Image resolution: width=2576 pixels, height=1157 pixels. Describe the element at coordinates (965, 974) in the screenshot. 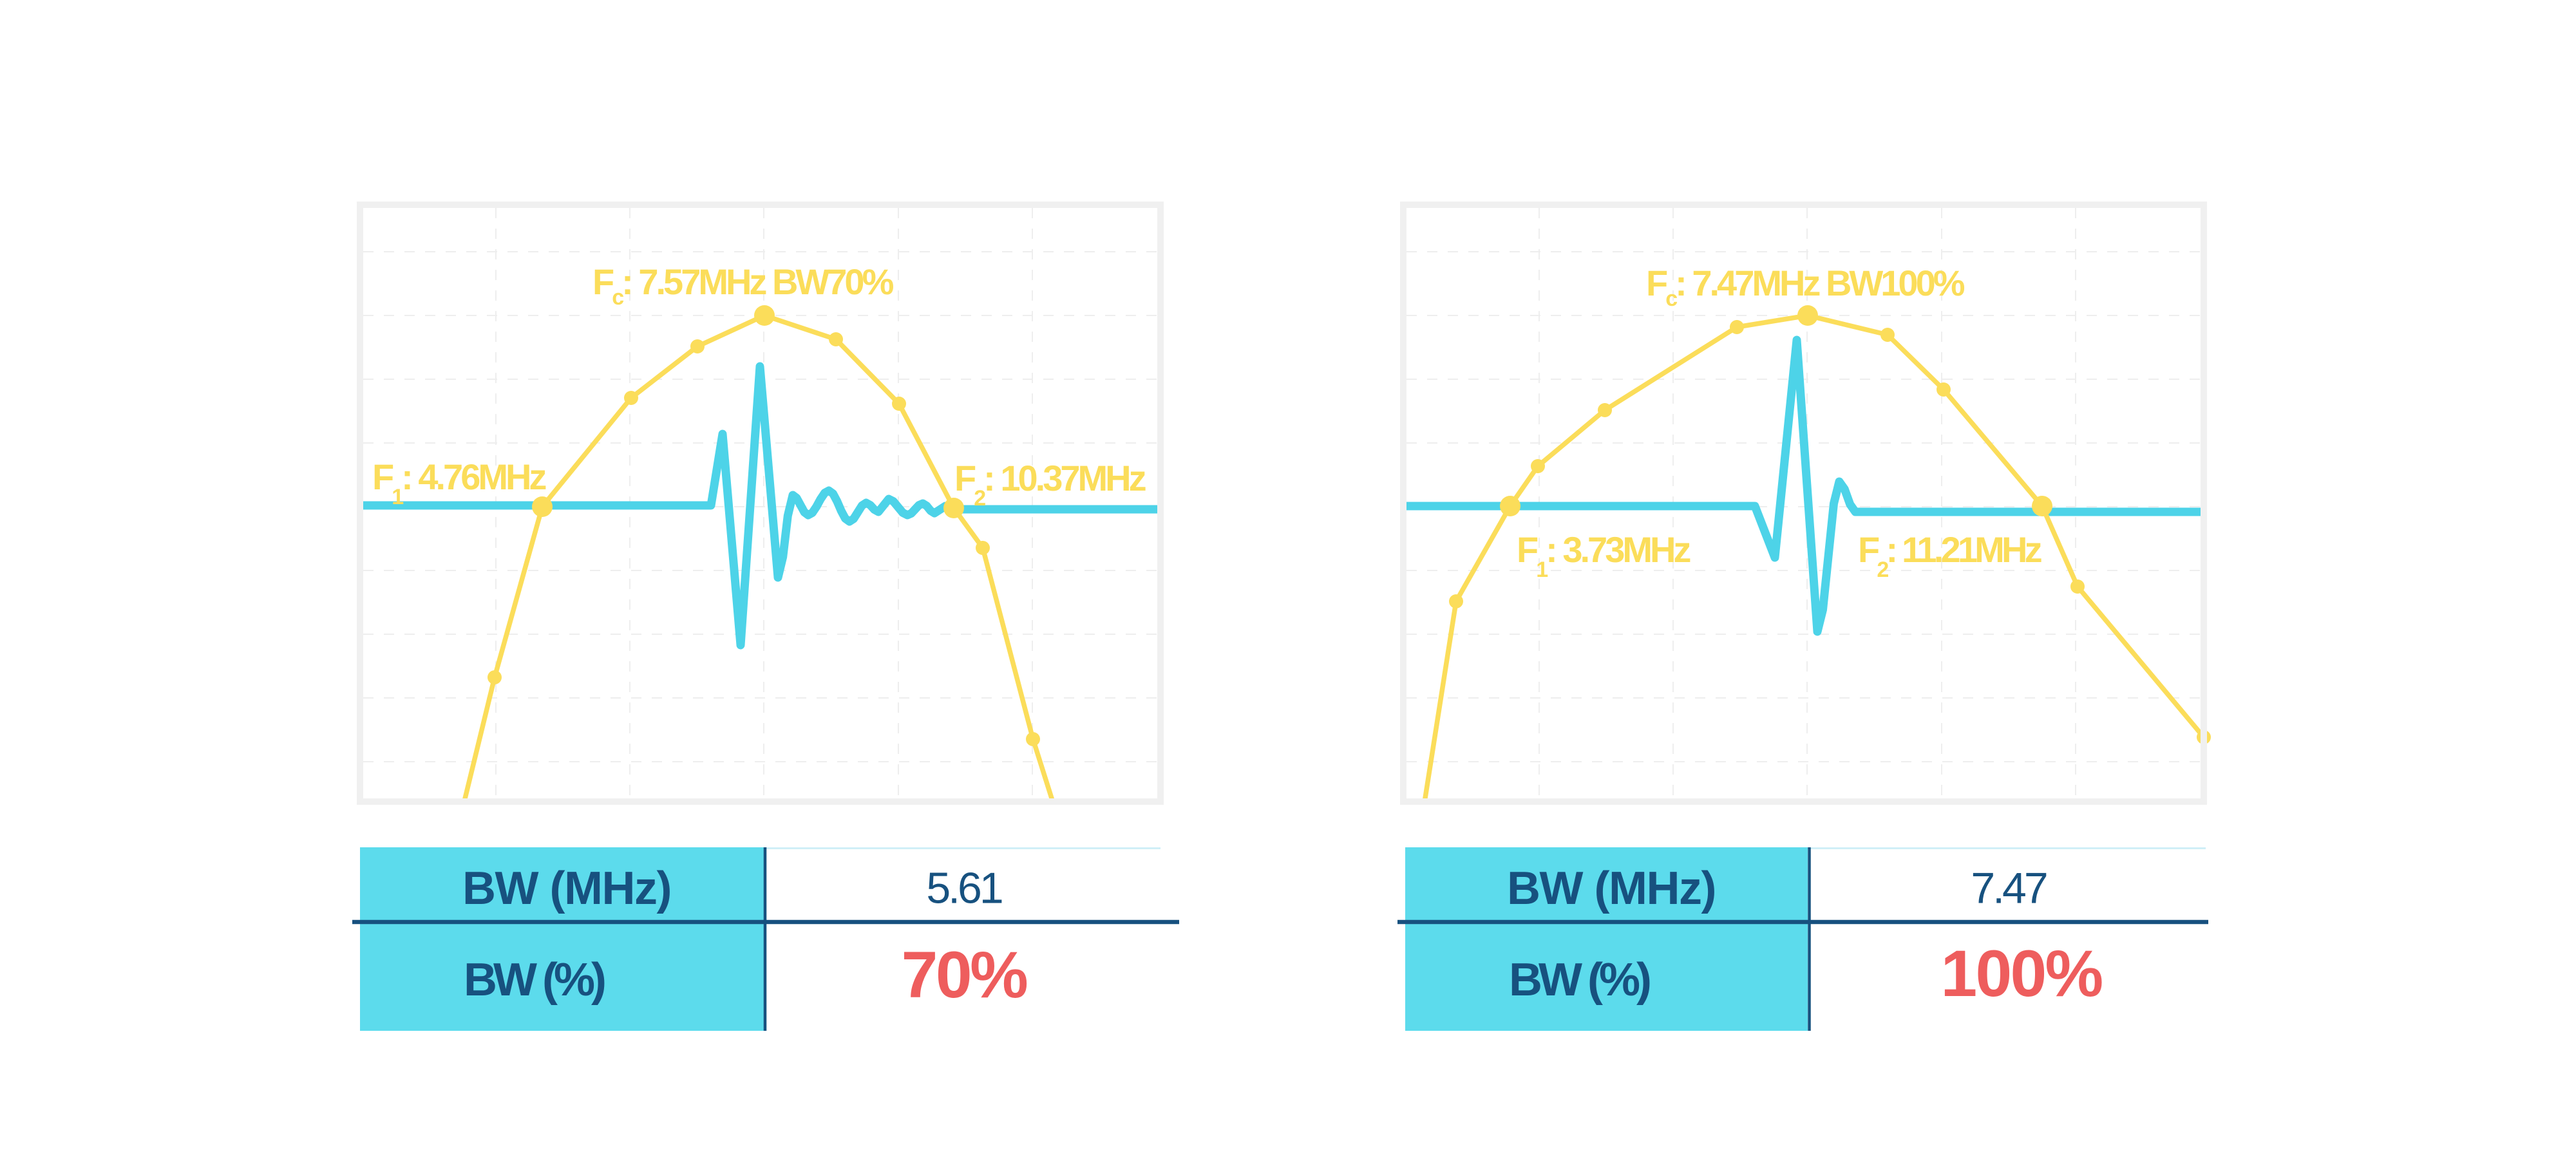

I see `svg-text: 70%` at that location.